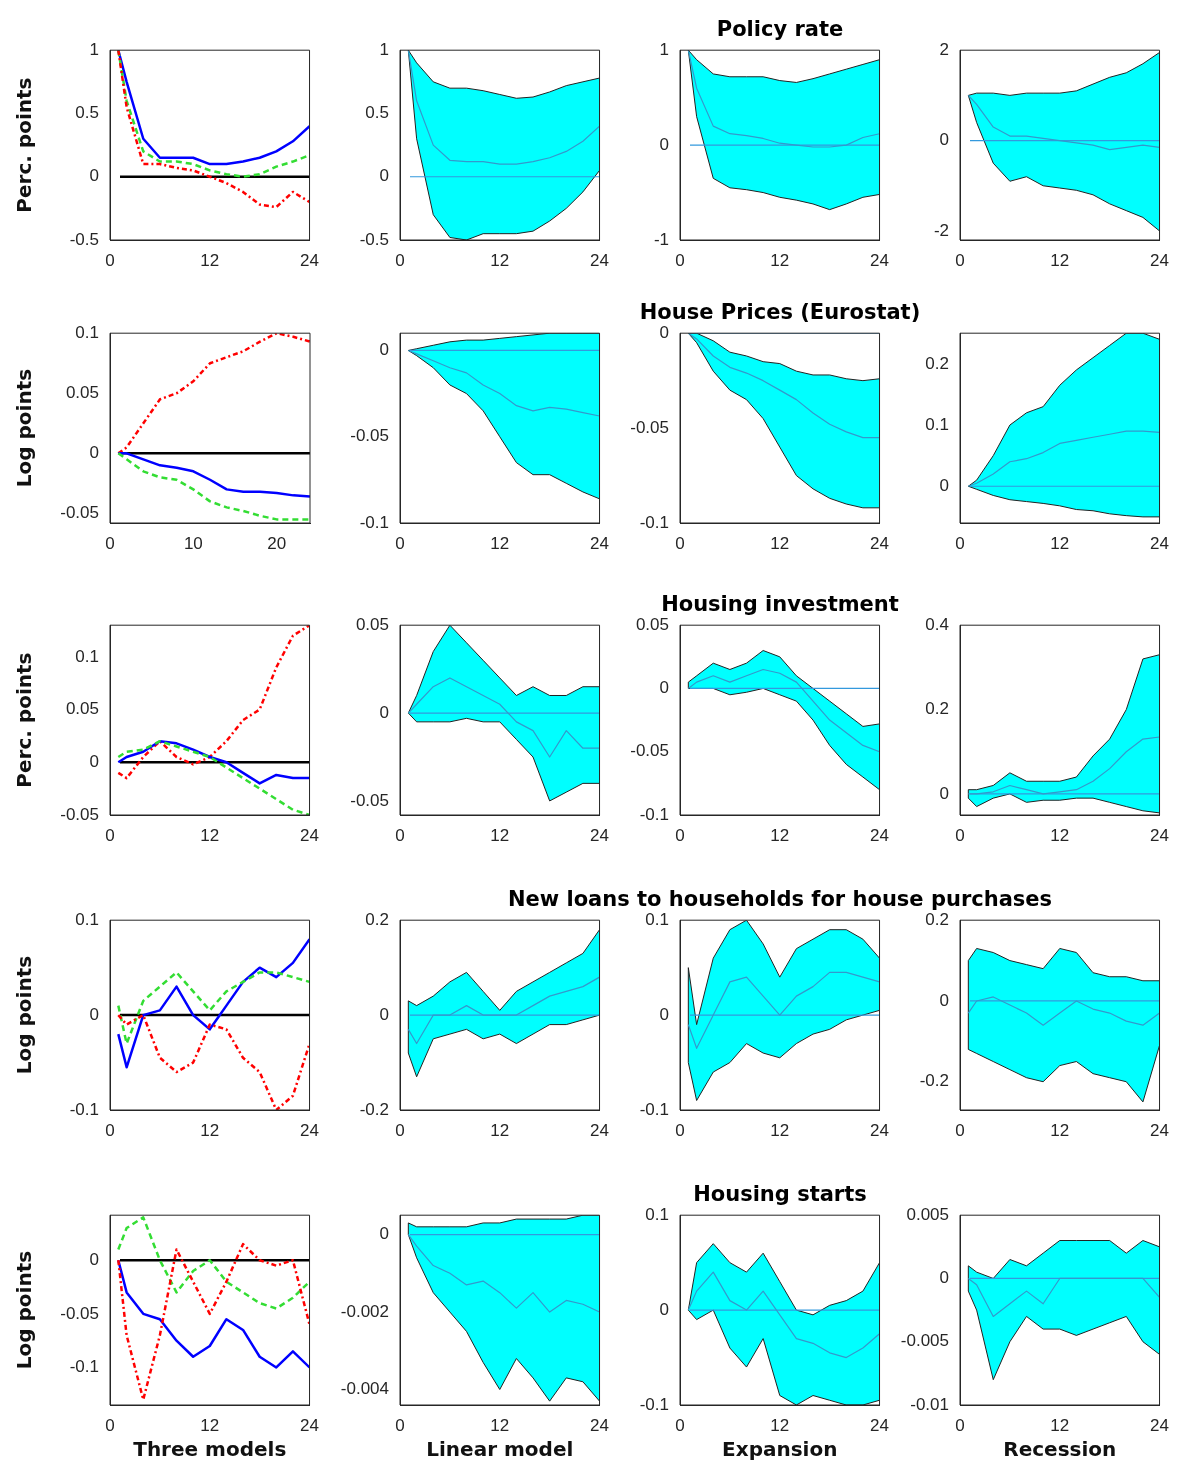 The width and height of the screenshot is (1178, 1475). What do you see at coordinates (1060, 1449) in the screenshot?
I see `x-axis-title: Recession` at bounding box center [1060, 1449].